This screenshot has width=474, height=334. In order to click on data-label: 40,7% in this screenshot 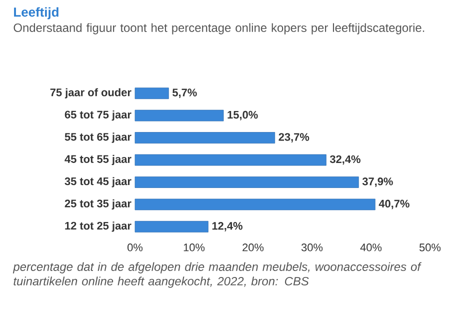, I will do `click(394, 205)`.